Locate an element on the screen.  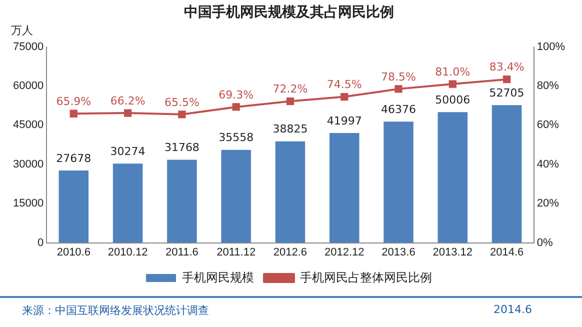
data-label: 65.9% is located at coordinates (74, 101).